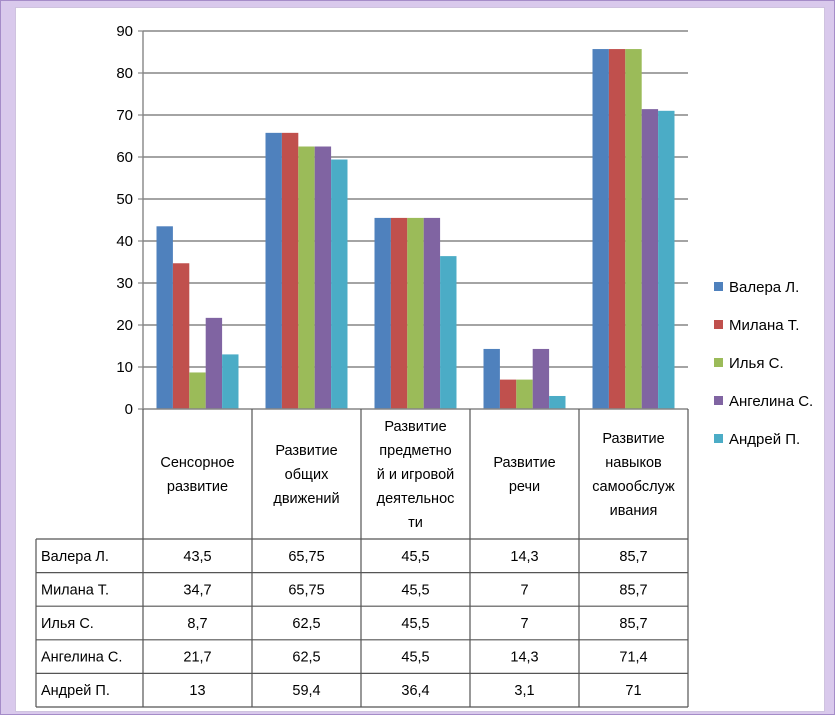 The height and width of the screenshot is (715, 835). What do you see at coordinates (124, 73) in the screenshot?
I see `y-tick-label: 80` at bounding box center [124, 73].